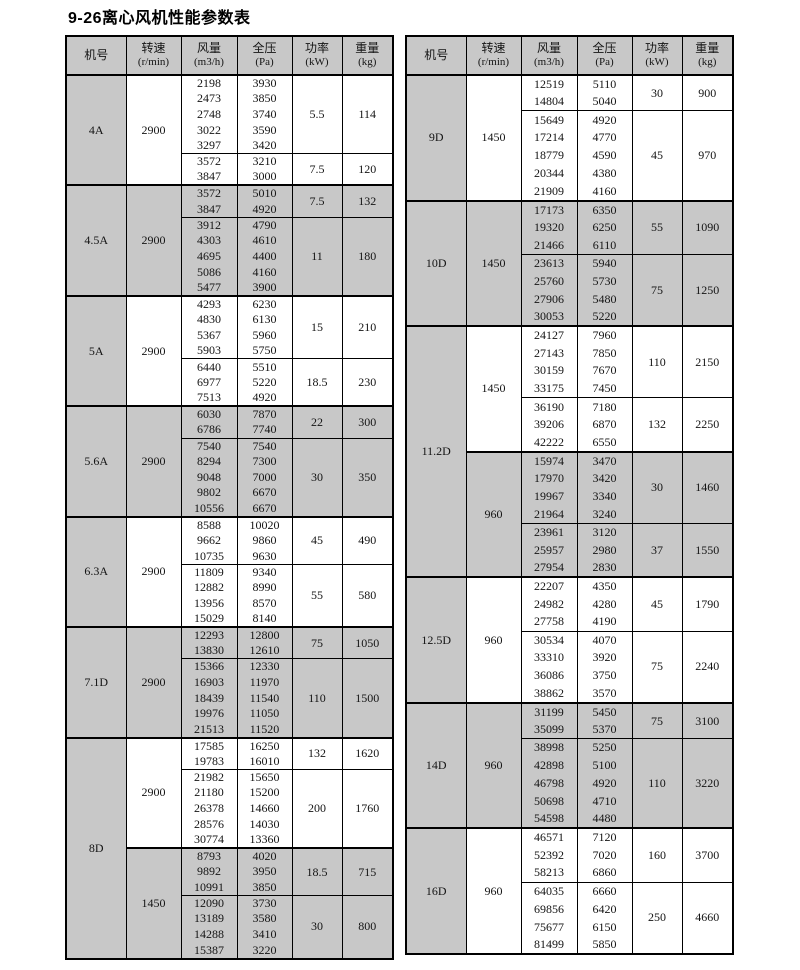 This screenshot has height=970, width=800. What do you see at coordinates (656, 550) in the screenshot?
I see `power-cell: 37` at bounding box center [656, 550].